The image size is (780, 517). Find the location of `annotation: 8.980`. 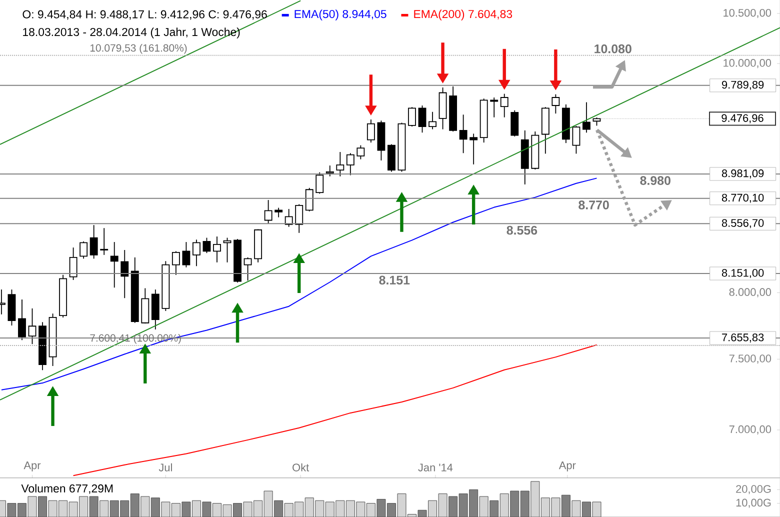

annotation: 8.980 is located at coordinates (655, 180).